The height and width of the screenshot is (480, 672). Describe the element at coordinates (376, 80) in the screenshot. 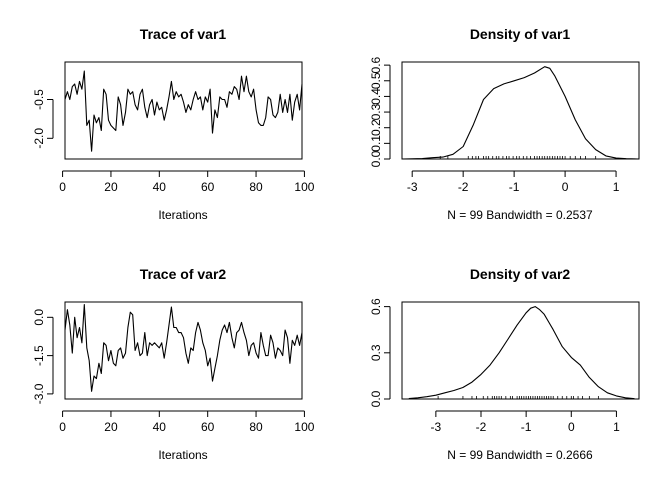

I see `y-tick-label: 0.5` at that location.